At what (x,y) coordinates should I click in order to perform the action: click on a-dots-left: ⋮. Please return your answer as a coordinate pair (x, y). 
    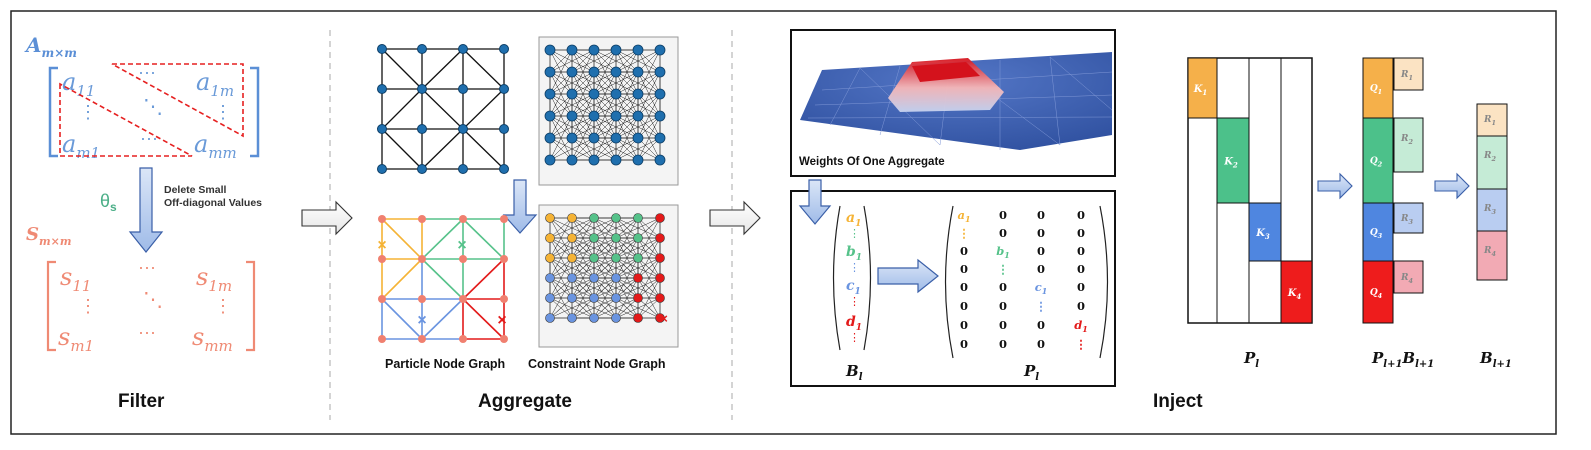
    Looking at the image, I should click on (88, 112).